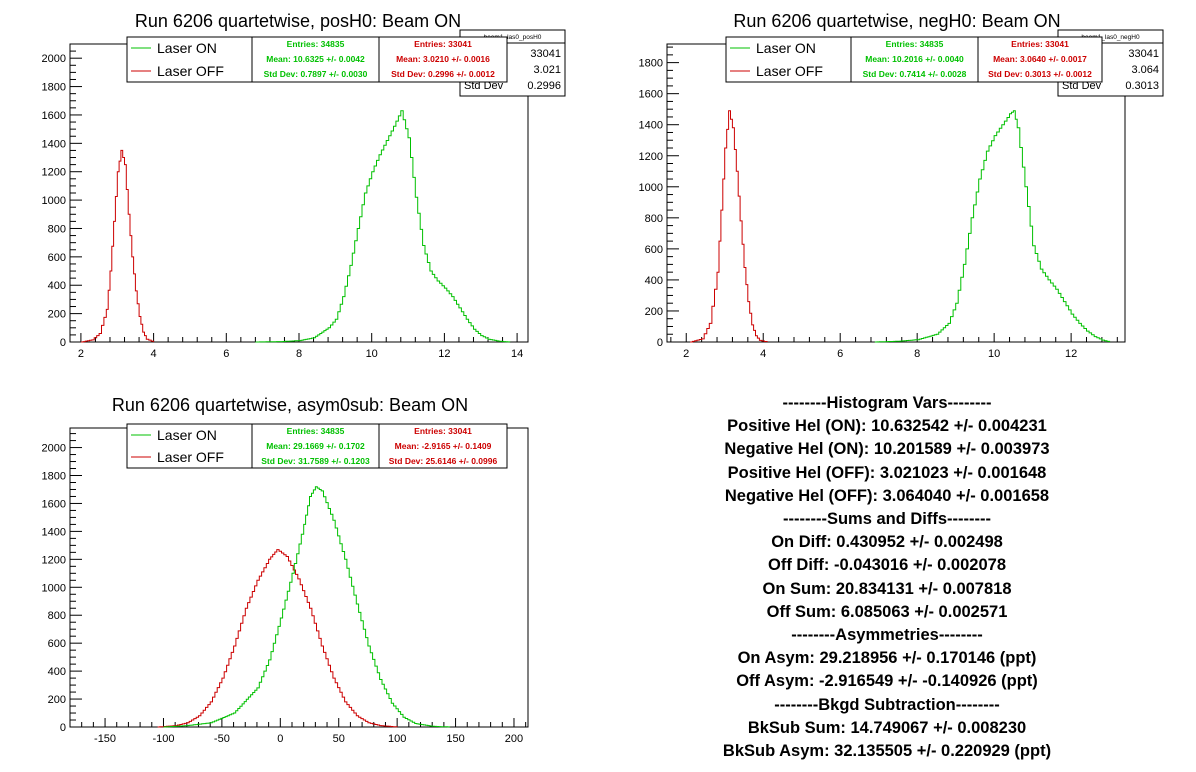 This screenshot has height=772, width=1196. I want to click on stats-std-dev: Std Dev: 0.7897 +/- 0.0030, so click(316, 74).